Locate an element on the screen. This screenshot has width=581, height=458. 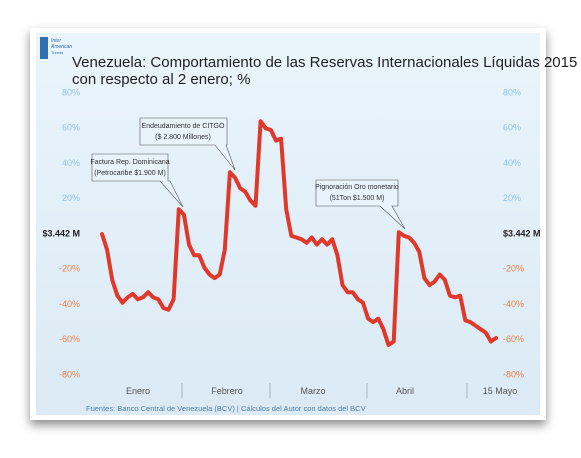
y-tick-label: -20% is located at coordinates (69, 269).